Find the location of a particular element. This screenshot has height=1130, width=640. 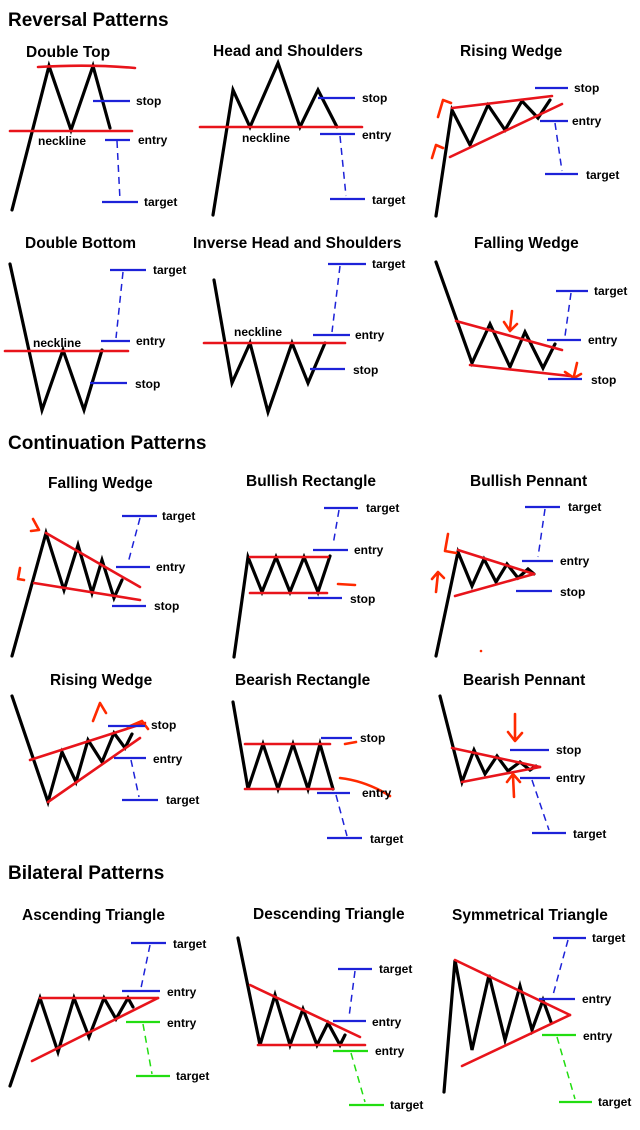

resistance-trendline is located at coordinates (305, 1011).